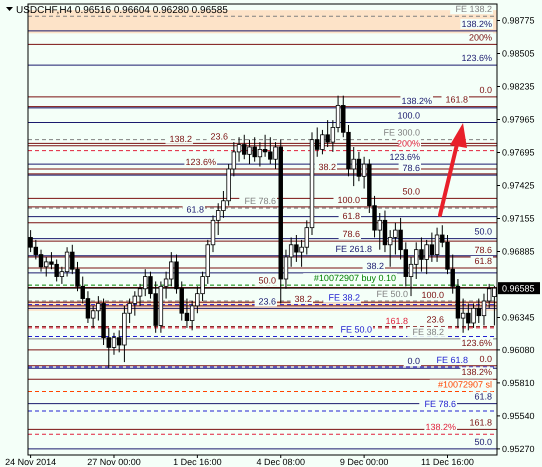  What do you see at coordinates (518, 153) in the screenshot?
I see `y-tick-label: 0.97695` at bounding box center [518, 153].